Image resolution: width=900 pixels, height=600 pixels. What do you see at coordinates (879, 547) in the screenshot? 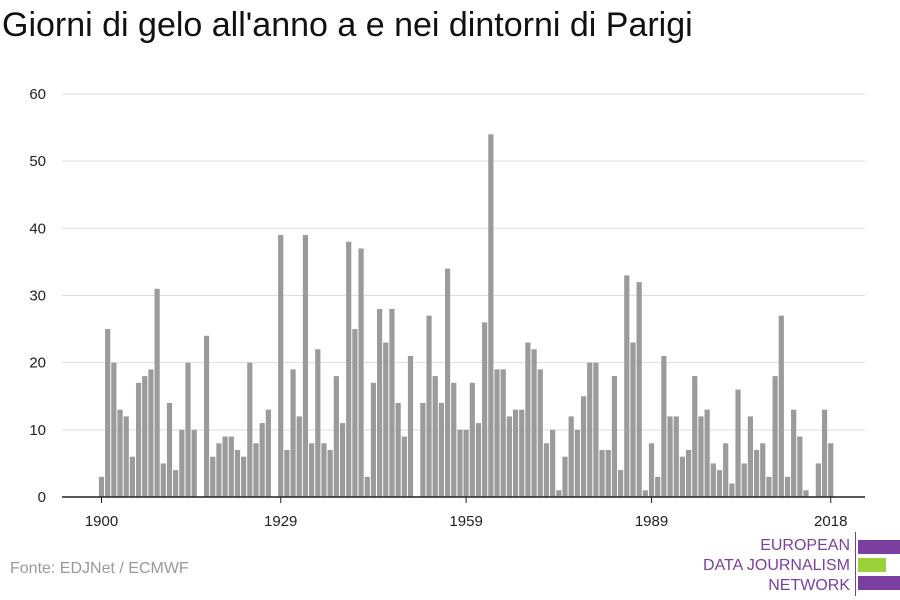
I see `logo-bar-purple` at bounding box center [879, 547].